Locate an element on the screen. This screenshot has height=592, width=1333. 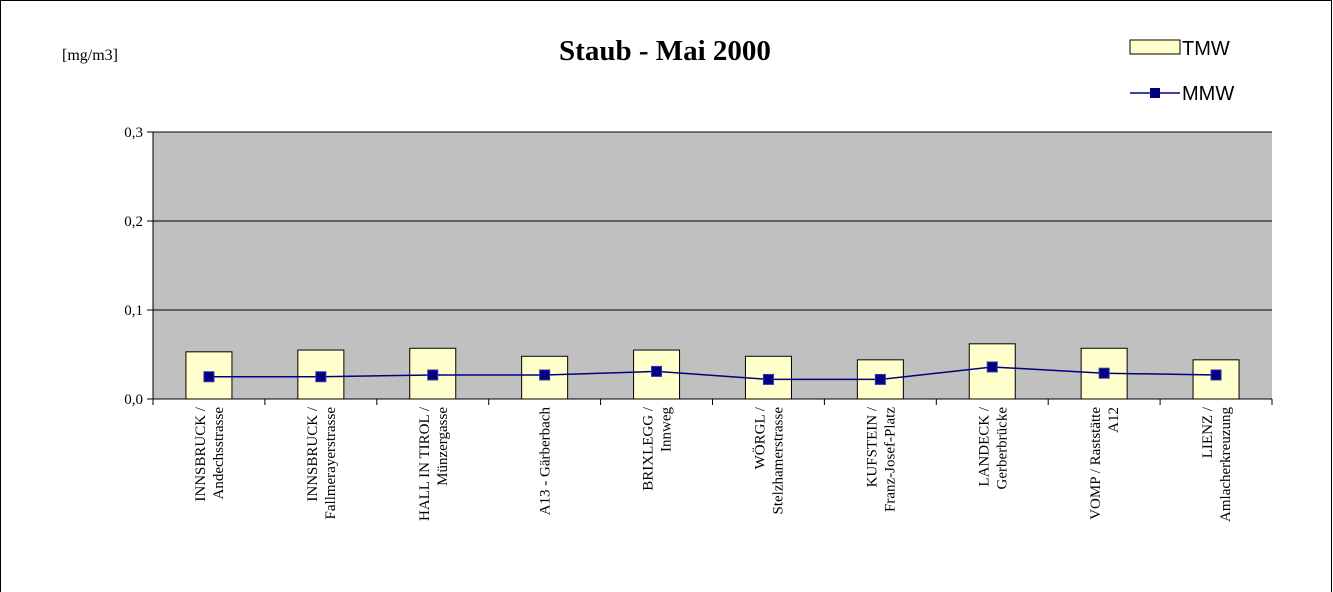
line is located at coordinates (712, 373).